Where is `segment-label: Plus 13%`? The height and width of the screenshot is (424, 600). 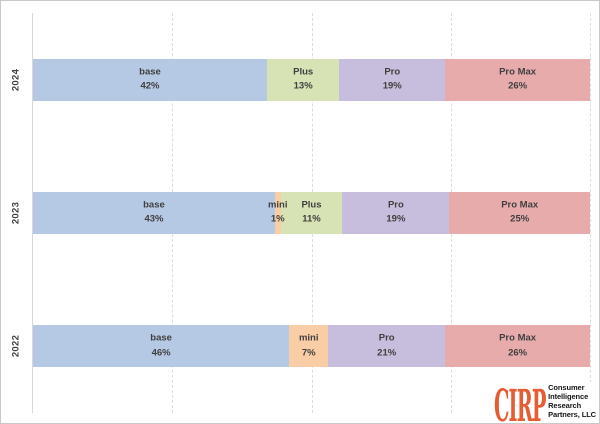 segment-label: Plus 13% is located at coordinates (303, 79).